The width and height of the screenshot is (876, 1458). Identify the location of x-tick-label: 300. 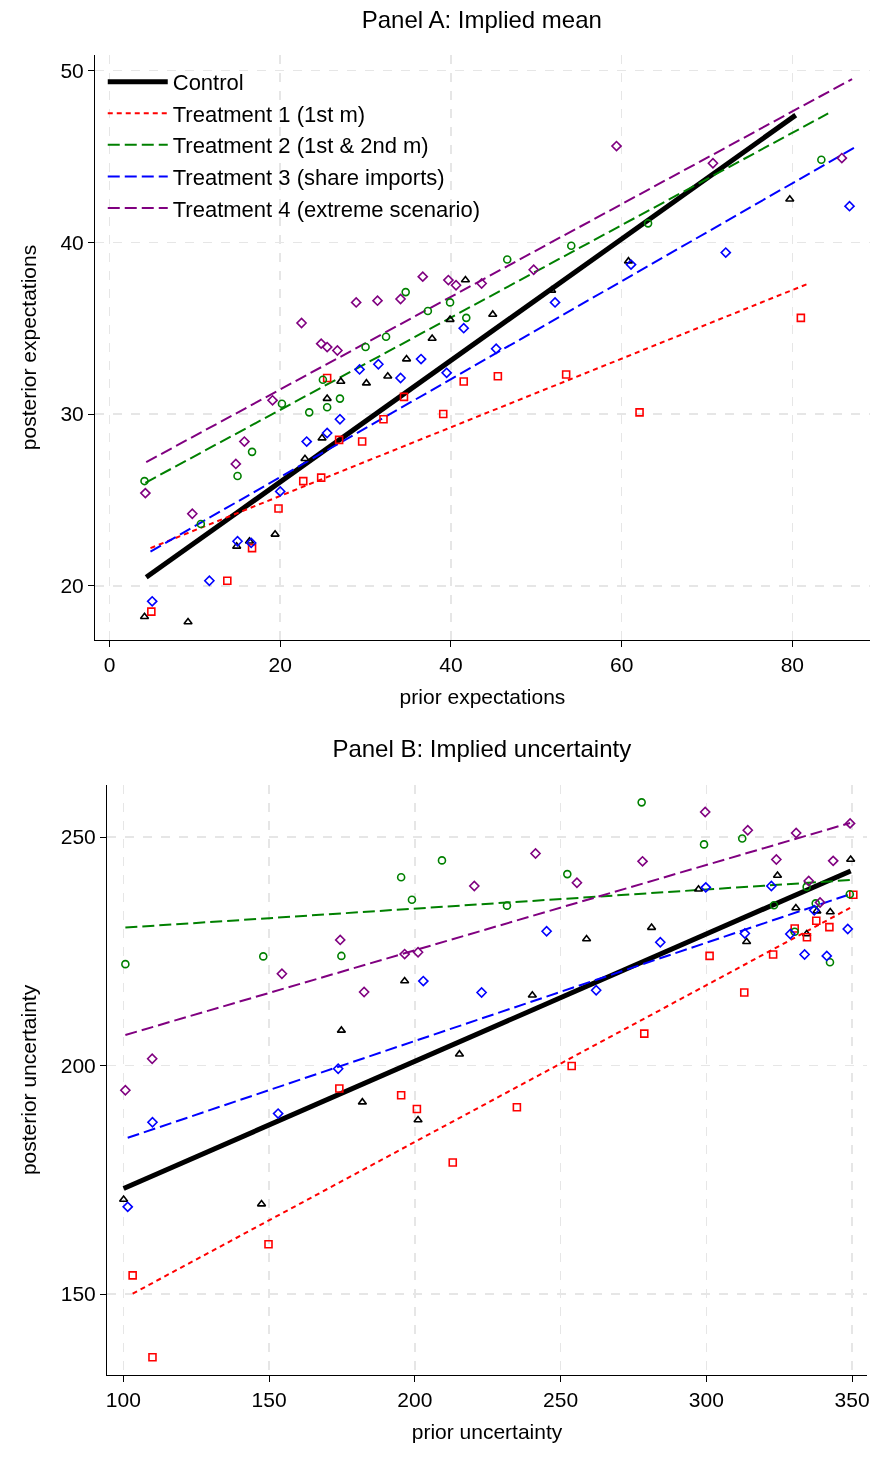
(706, 1400).